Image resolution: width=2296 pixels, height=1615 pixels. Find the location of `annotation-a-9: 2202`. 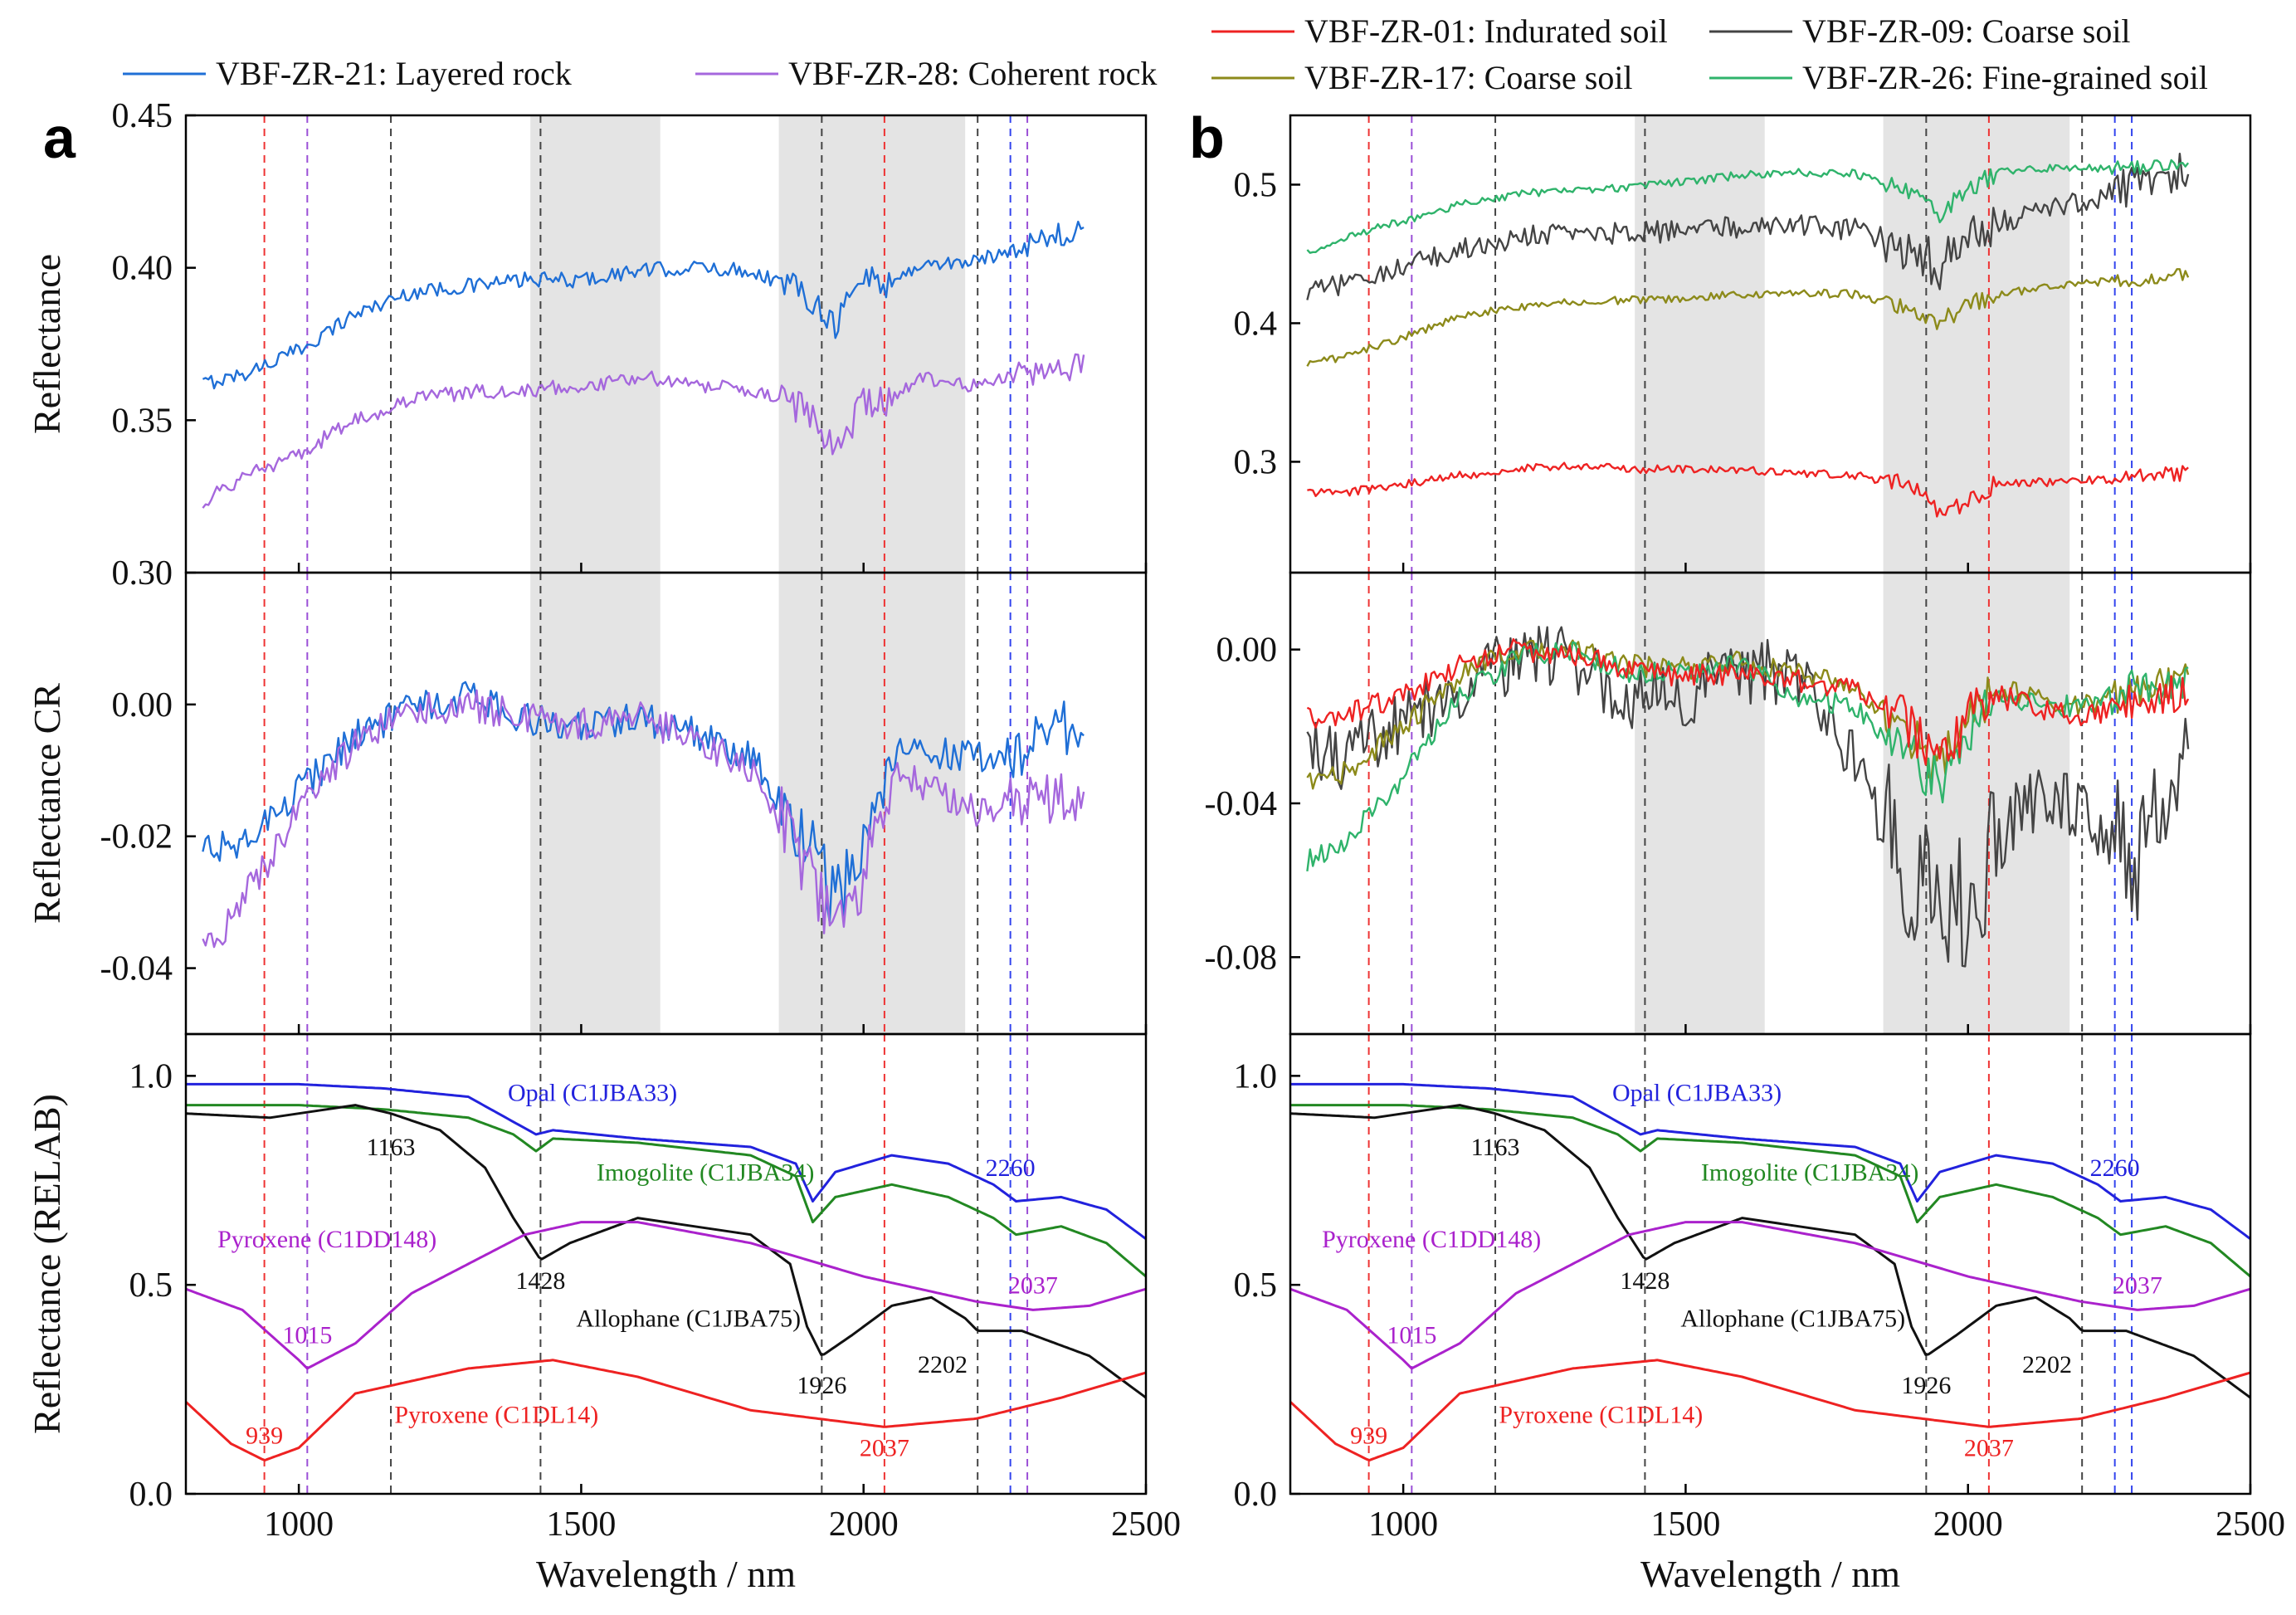

annotation-a-9: 2202 is located at coordinates (943, 1364).